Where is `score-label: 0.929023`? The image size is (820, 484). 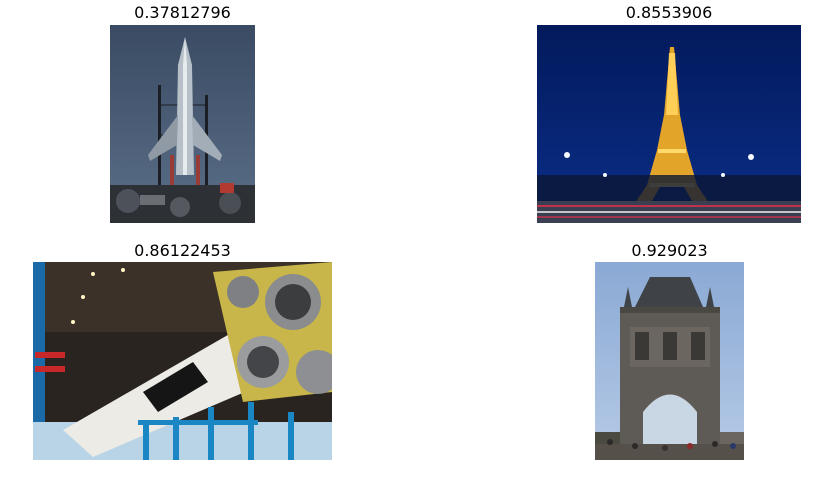 score-label: 0.929023 is located at coordinates (669, 251).